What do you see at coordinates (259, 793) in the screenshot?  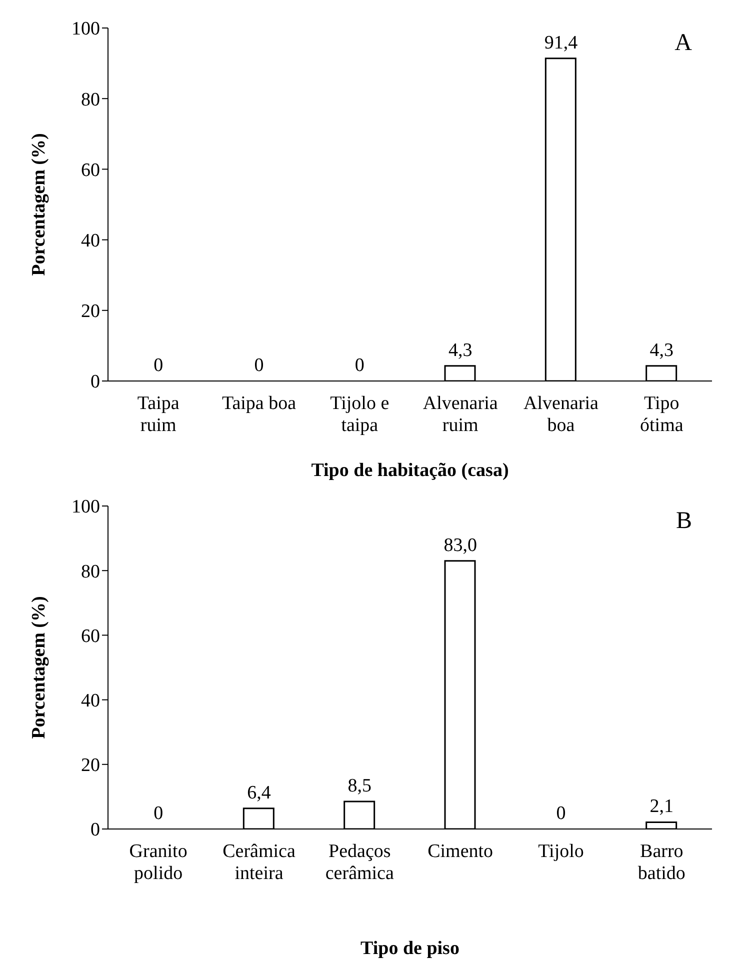 I see `data-label: 6,4` at bounding box center [259, 793].